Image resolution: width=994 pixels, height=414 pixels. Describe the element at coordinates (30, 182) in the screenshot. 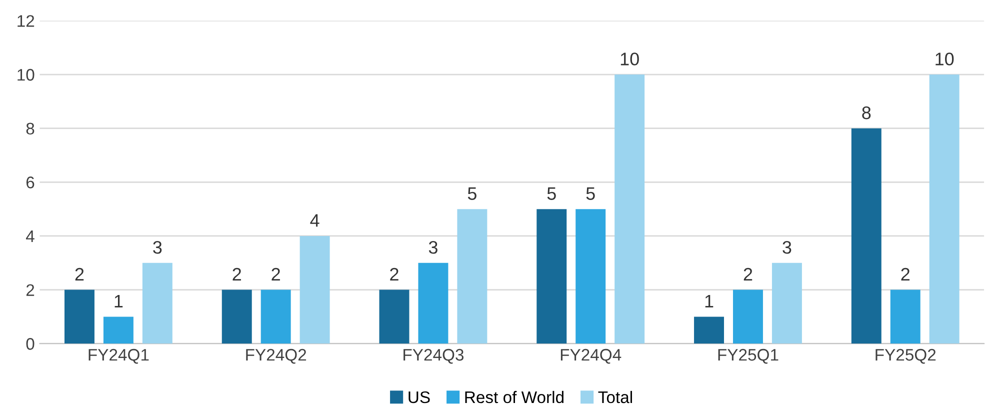

I see `y-tick-label: 6` at that location.